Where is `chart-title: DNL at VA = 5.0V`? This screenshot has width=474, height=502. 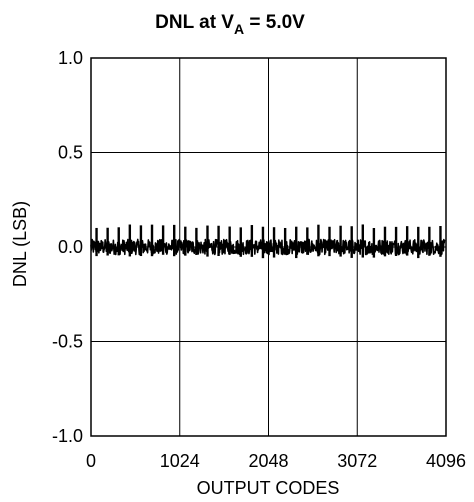 chart-title: DNL at VA = 5.0V is located at coordinates (230, 24).